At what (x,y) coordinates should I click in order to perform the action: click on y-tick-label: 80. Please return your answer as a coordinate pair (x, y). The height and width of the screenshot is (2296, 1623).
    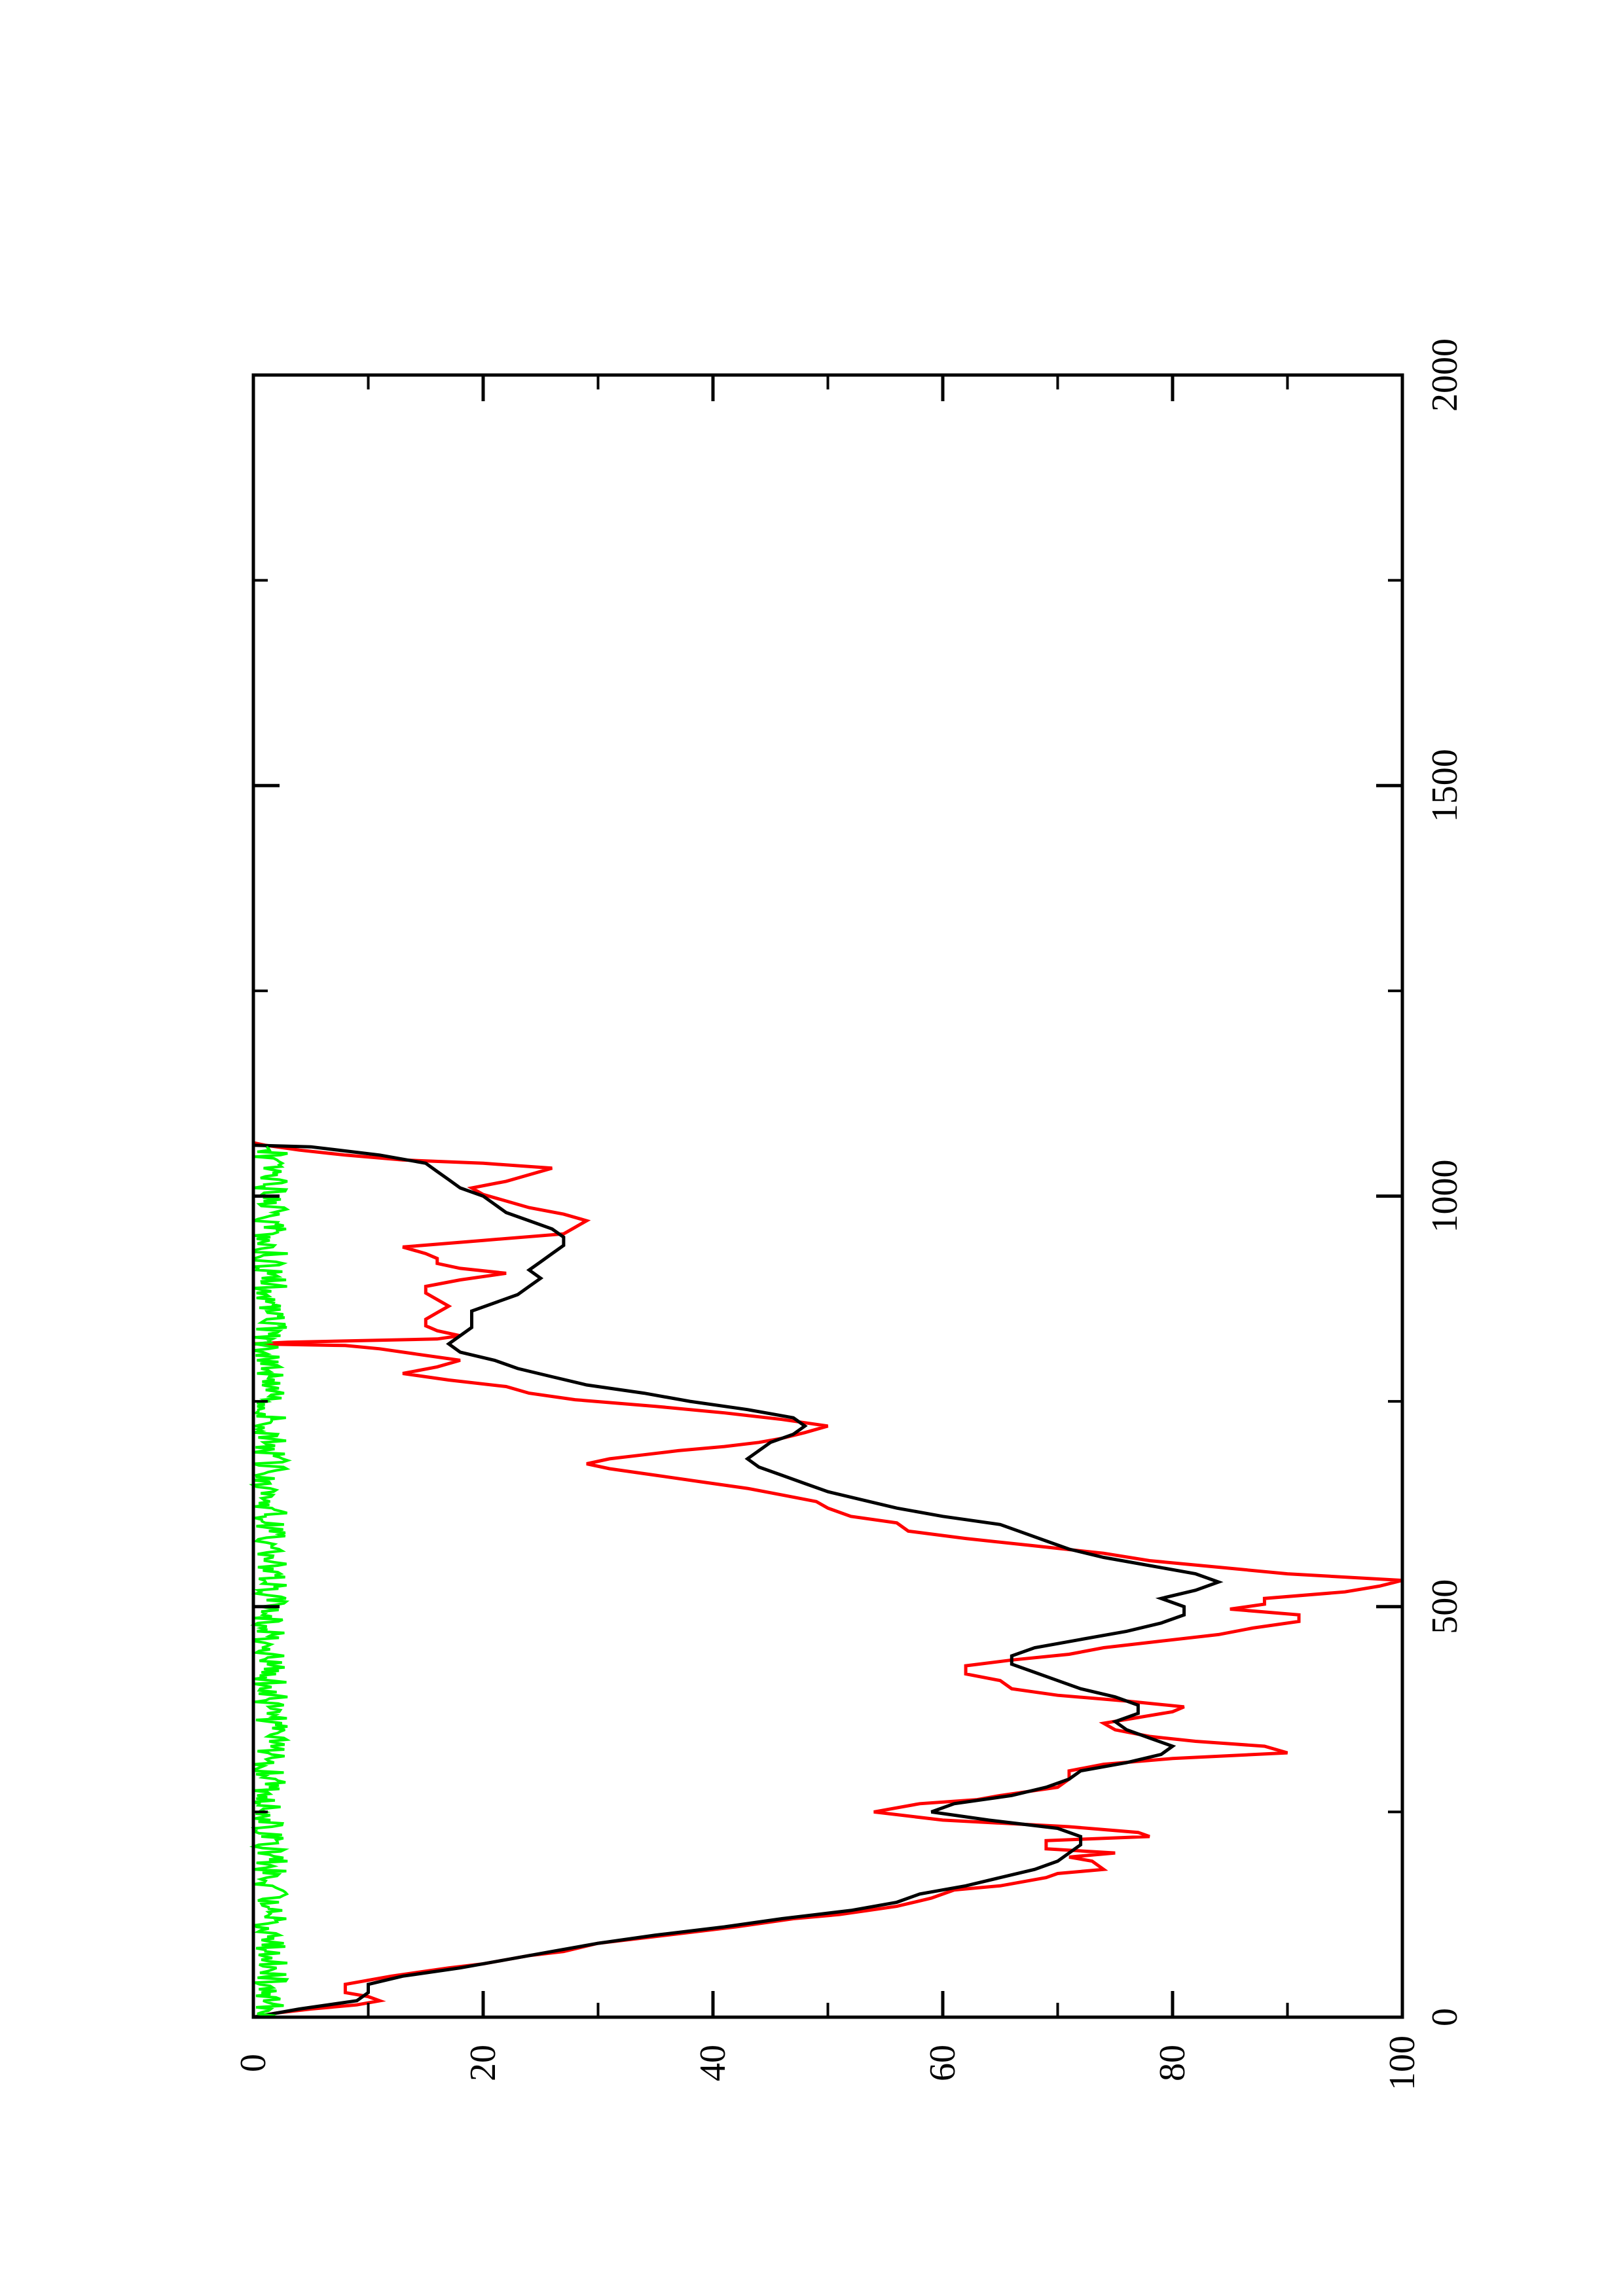
    Looking at the image, I should click on (1172, 2063).